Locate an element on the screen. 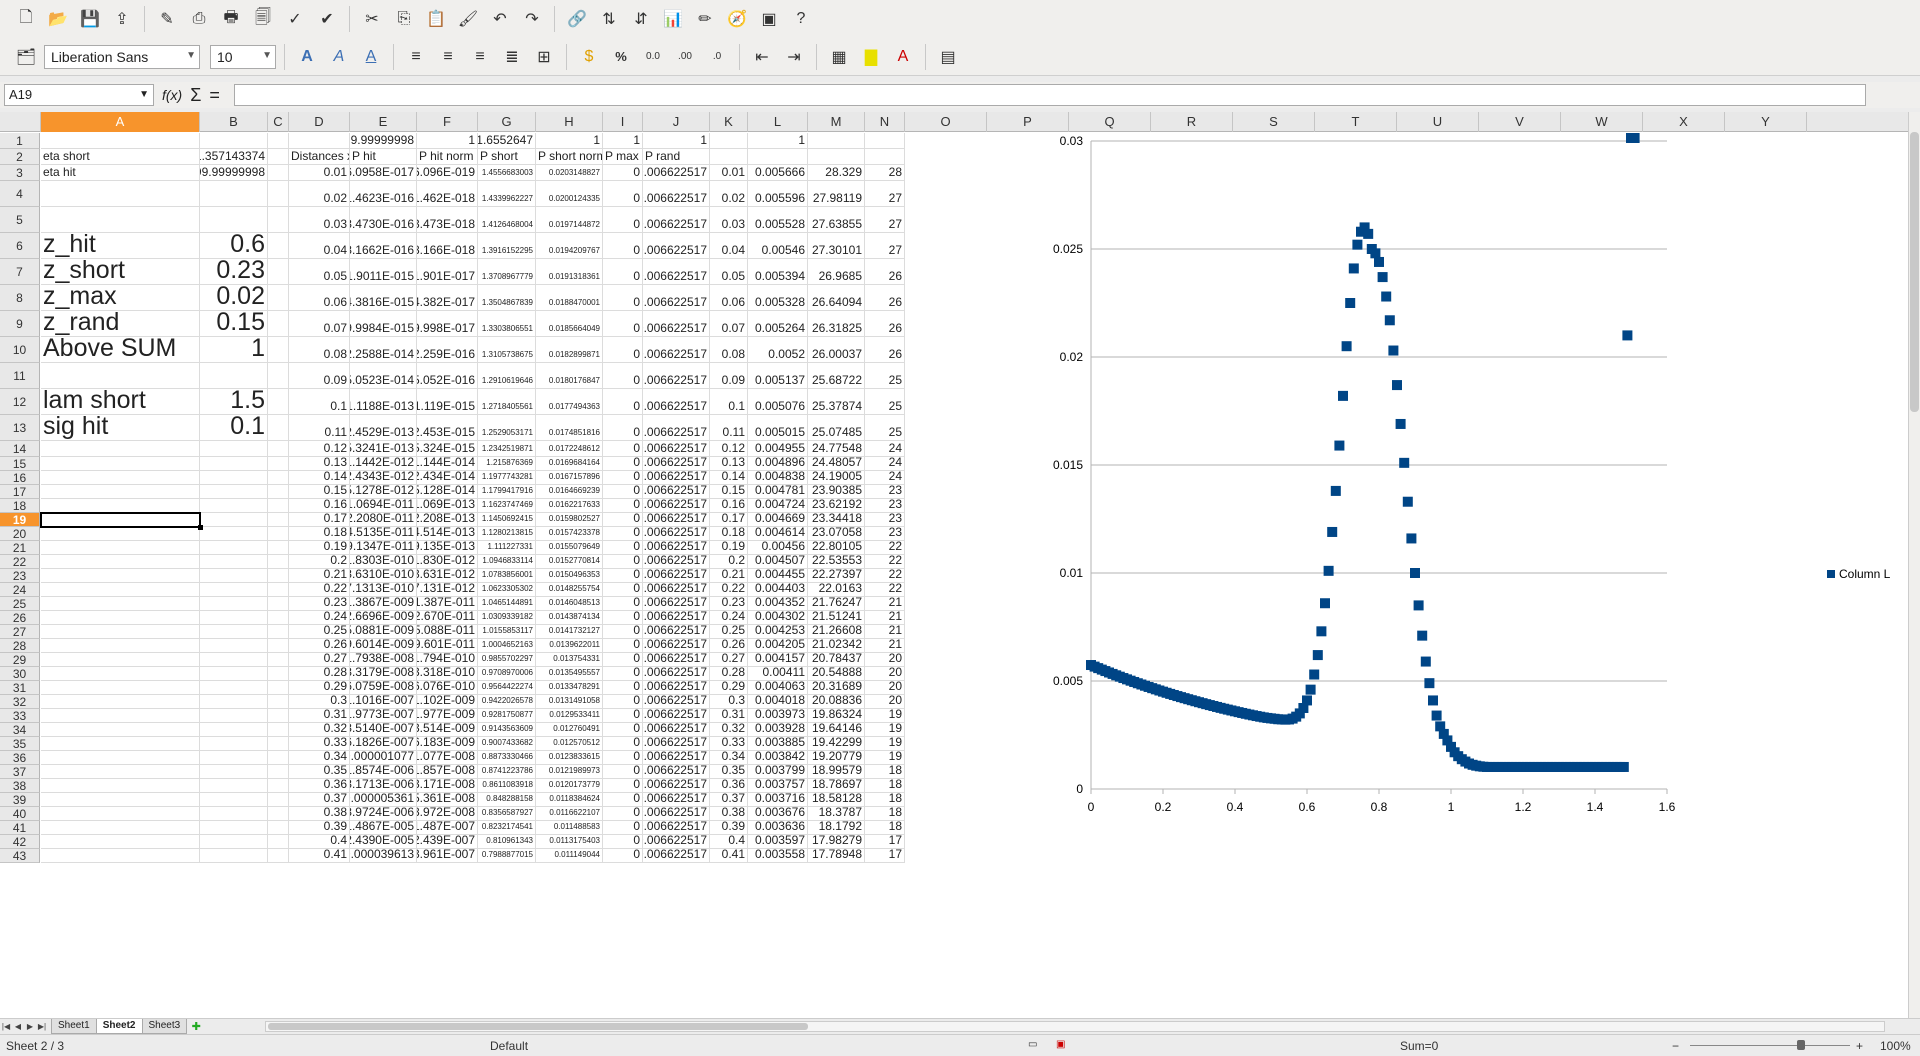 The width and height of the screenshot is (1920, 1056). cell-i20: 0 is located at coordinates (623, 534).